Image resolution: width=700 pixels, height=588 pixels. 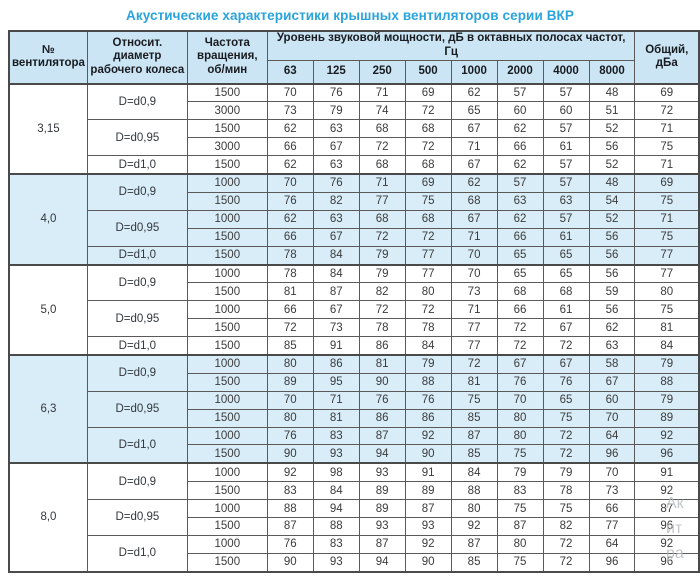 I want to click on level-cell-250hz: 77, so click(x=382, y=201).